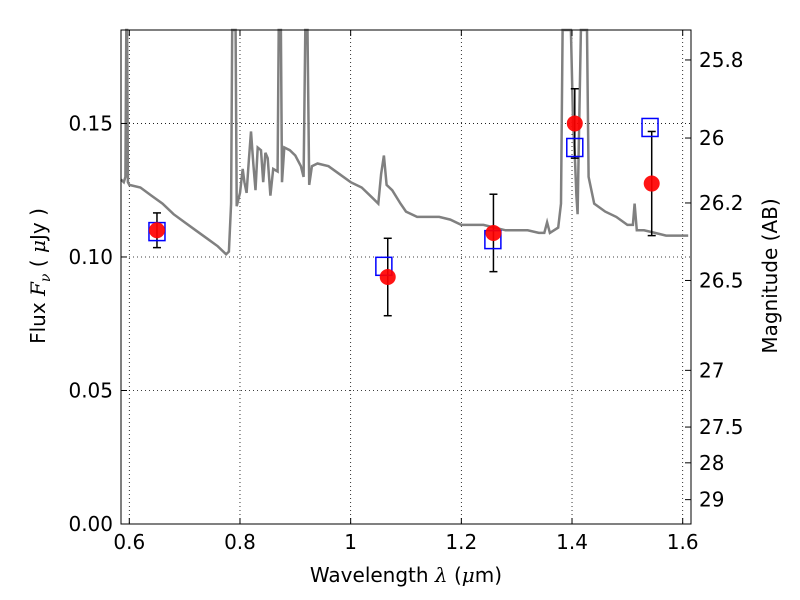 The image size is (800, 600). Describe the element at coordinates (90, 524) in the screenshot. I see `y-tick-label: 0.00` at that location.